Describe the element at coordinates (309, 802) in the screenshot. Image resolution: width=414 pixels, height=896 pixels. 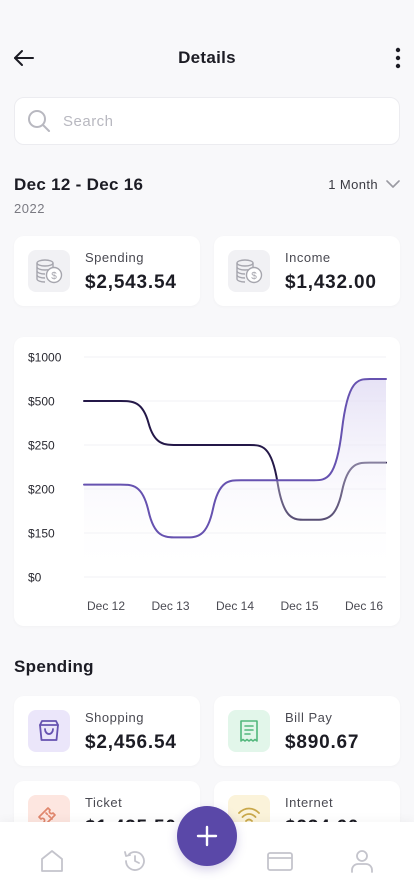
I see `category-label: Internet` at that location.